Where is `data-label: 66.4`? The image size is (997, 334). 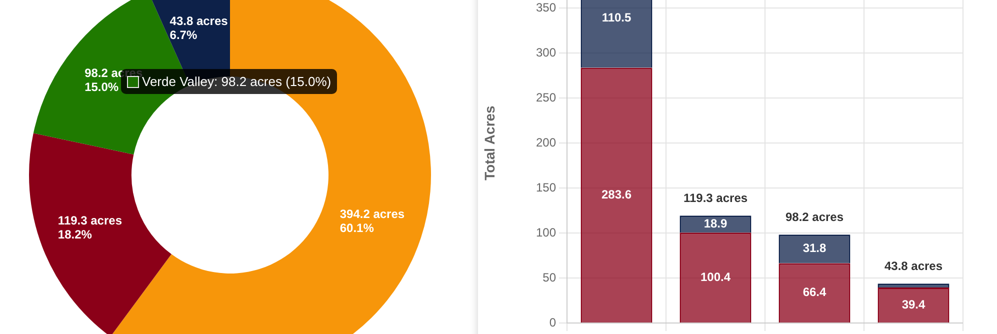 data-label: 66.4 is located at coordinates (814, 292).